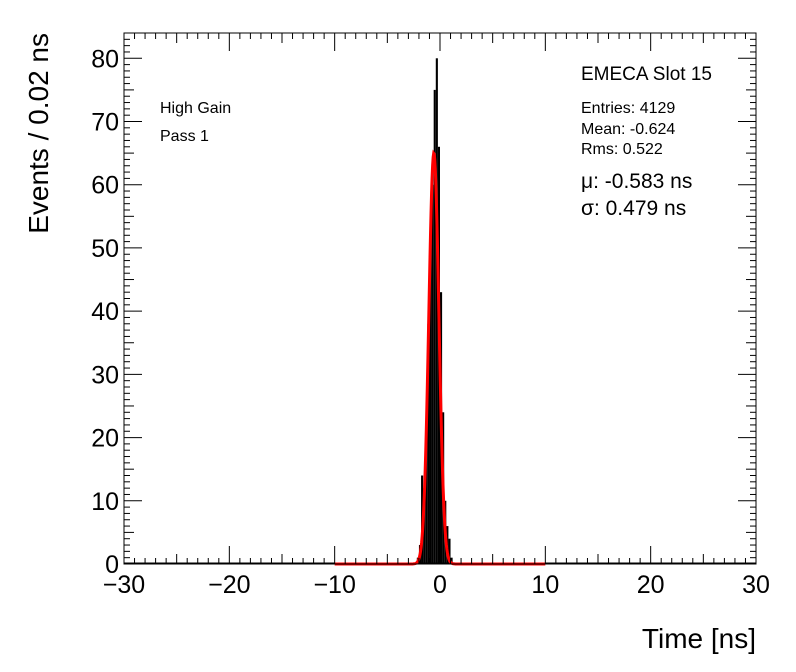 This screenshot has width=796, height=672. Describe the element at coordinates (229, 585) in the screenshot. I see `x-tick-label: −20` at that location.